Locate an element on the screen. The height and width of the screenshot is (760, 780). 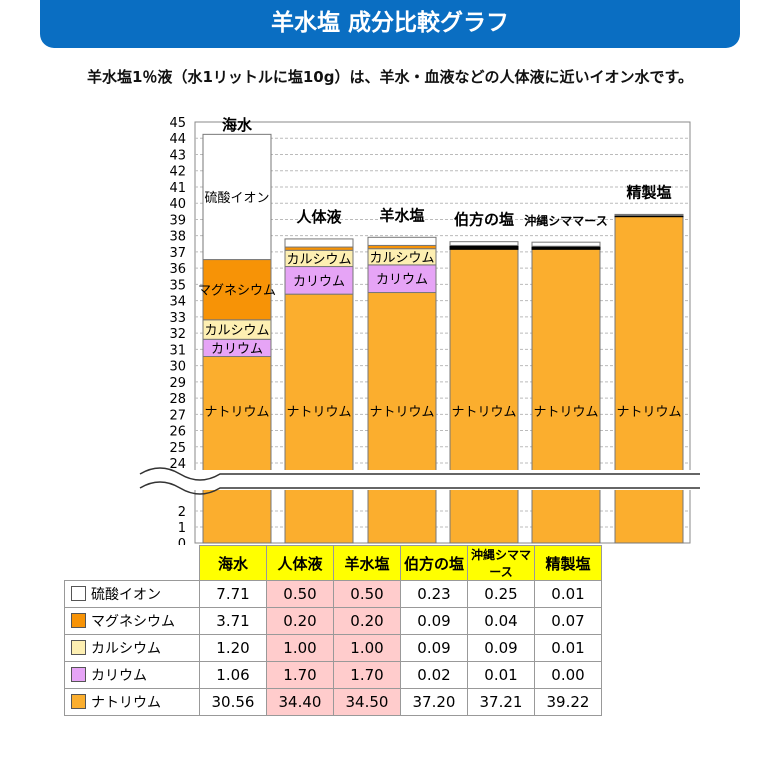
y-tick-label: 40 is located at coordinates (177, 204).